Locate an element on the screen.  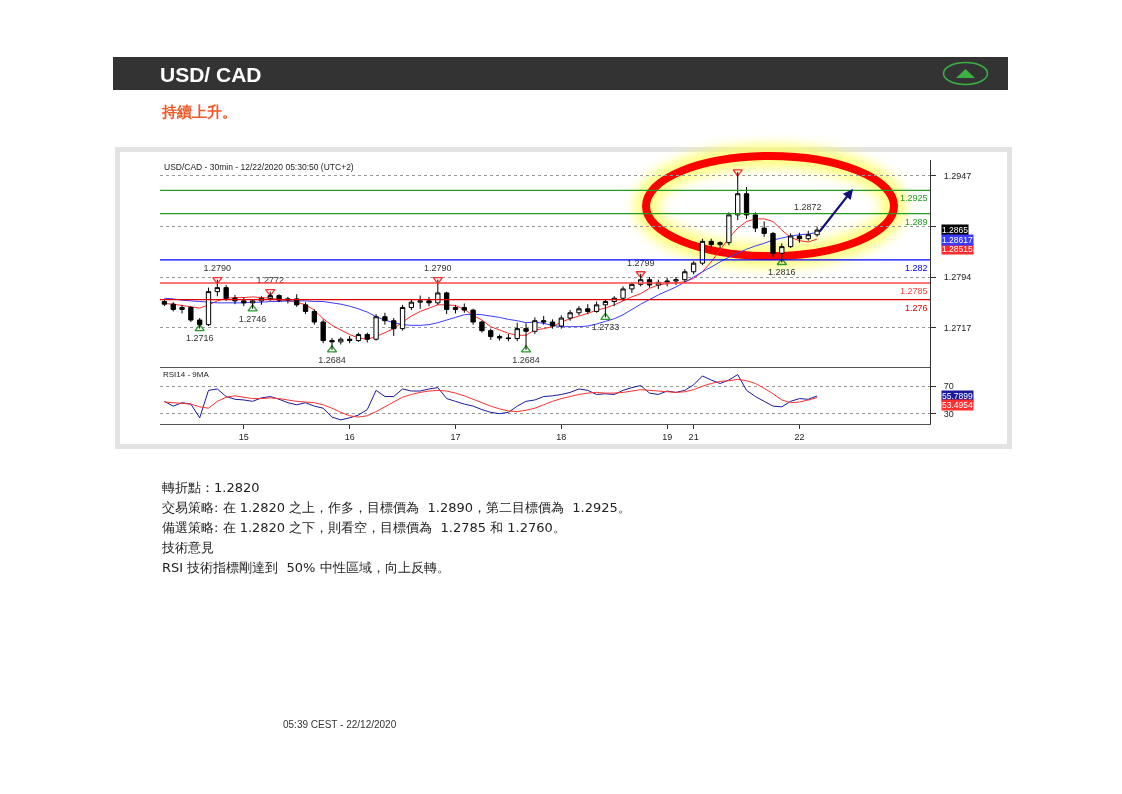
ref-line-label: 1.289 is located at coordinates (916, 222).